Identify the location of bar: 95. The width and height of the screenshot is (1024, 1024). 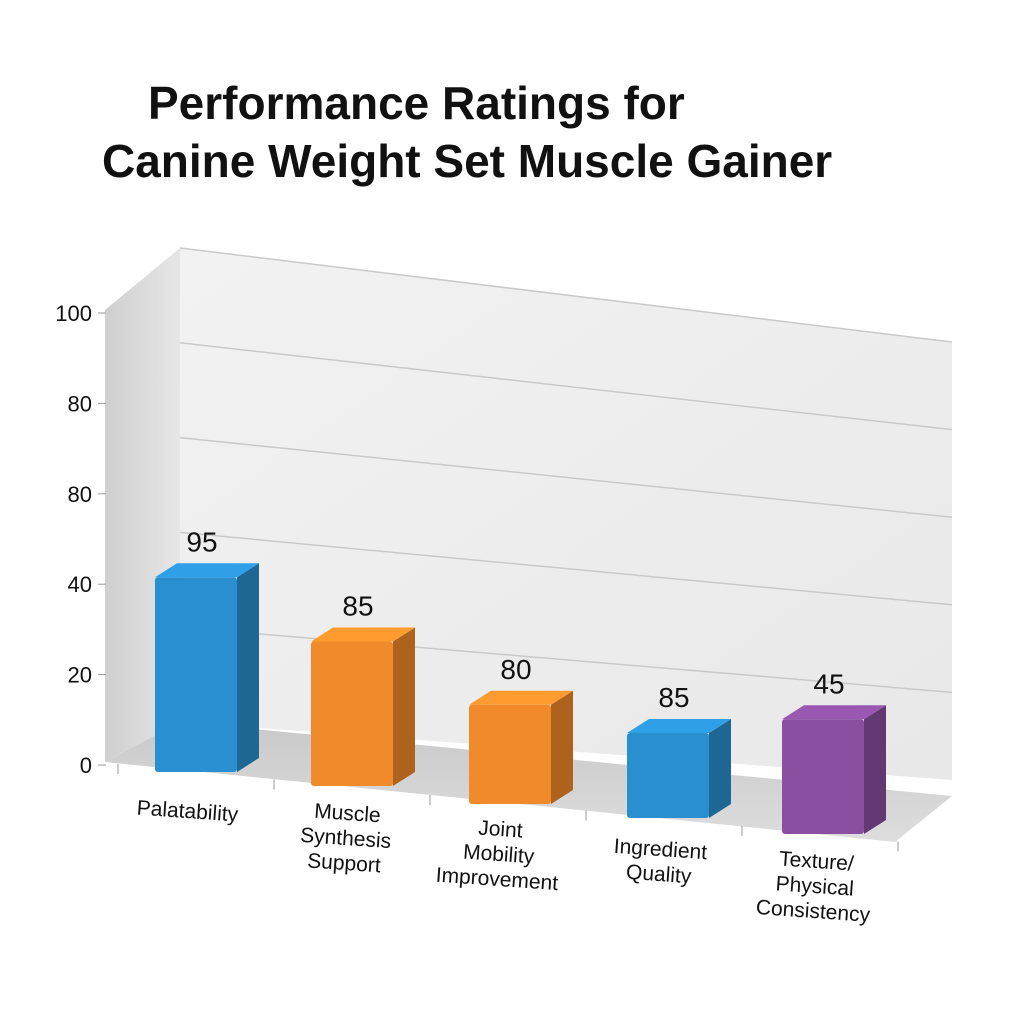
(207, 649).